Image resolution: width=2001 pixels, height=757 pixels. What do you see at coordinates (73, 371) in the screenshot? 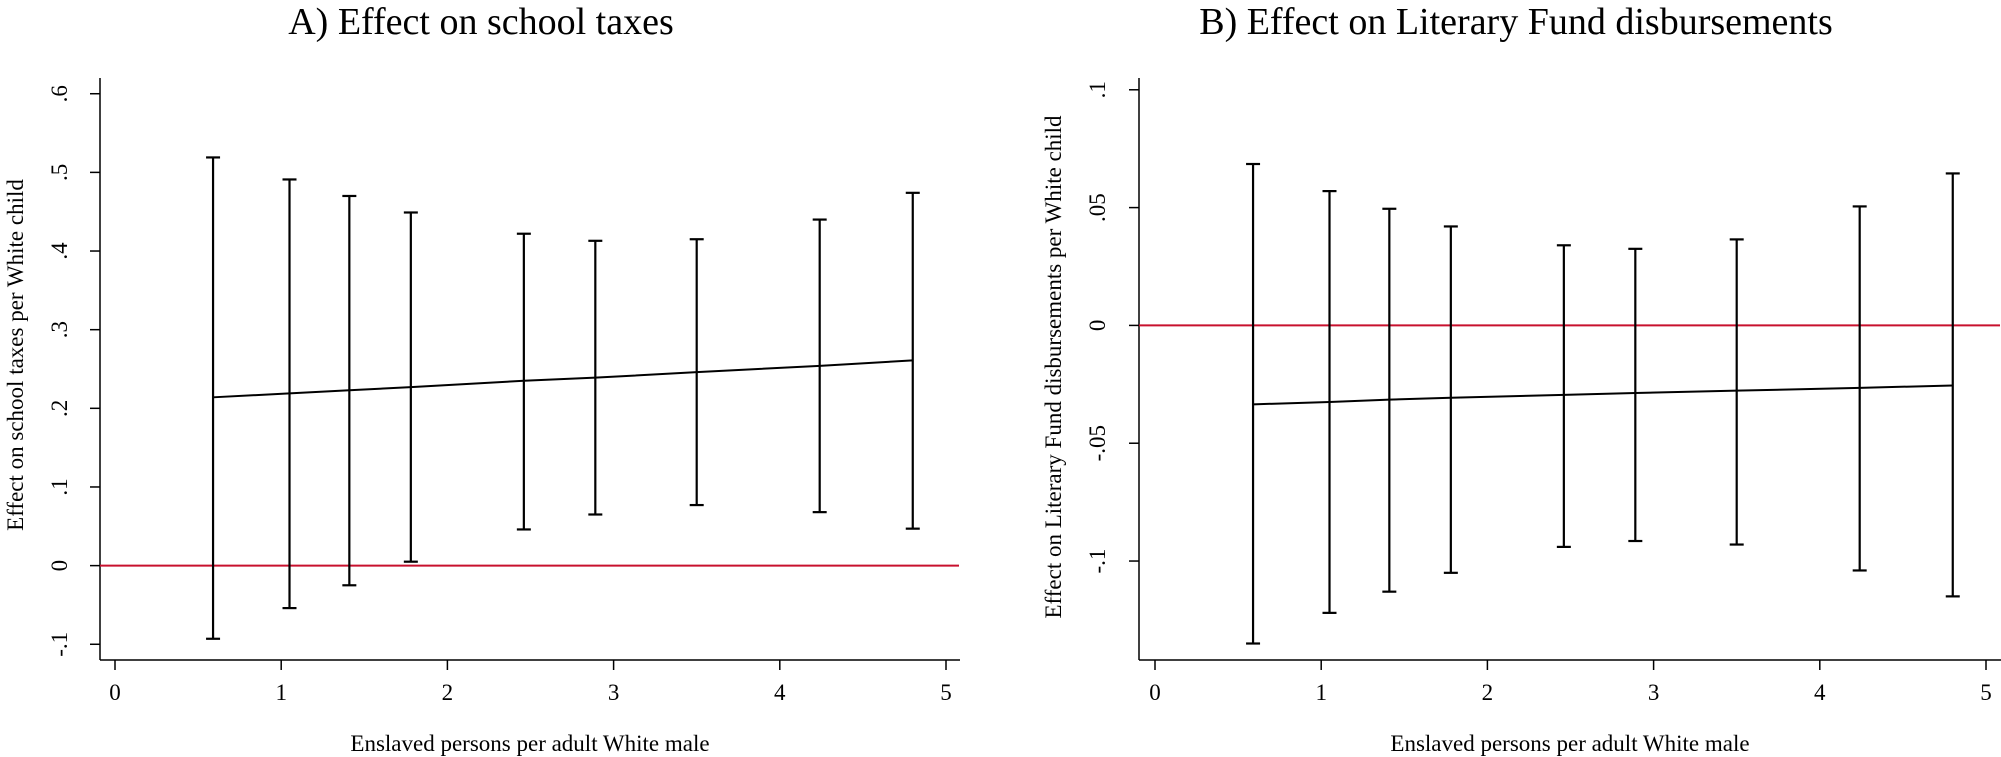
I see `panel-a-y-ticks: -.1 0 .1 .2 .3 .4 .5 .6` at bounding box center [73, 371].